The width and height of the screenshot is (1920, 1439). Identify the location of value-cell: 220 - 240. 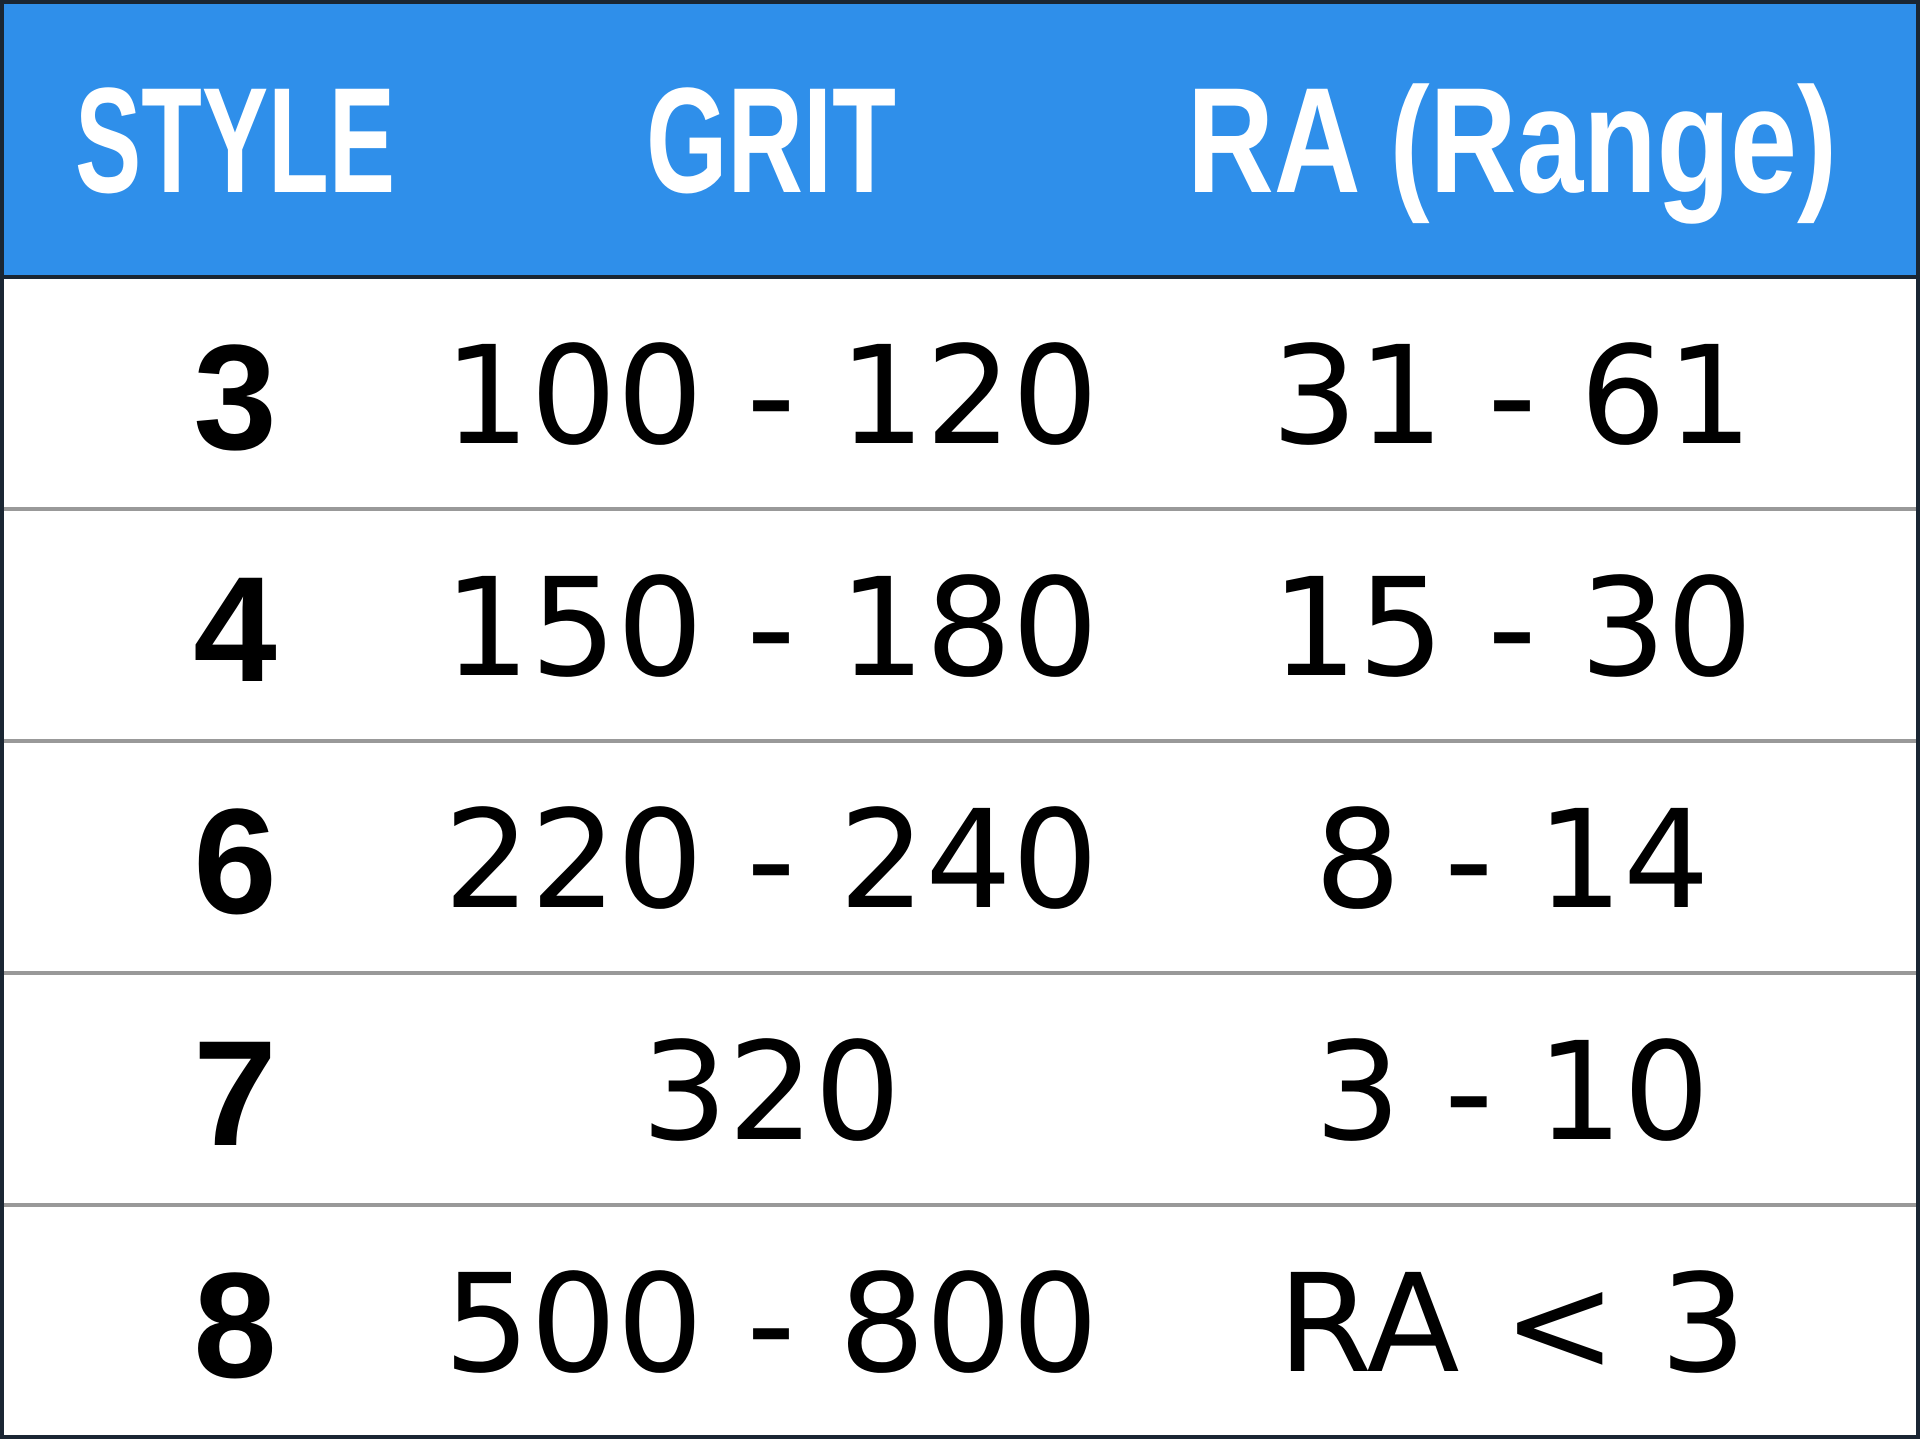
(771, 861).